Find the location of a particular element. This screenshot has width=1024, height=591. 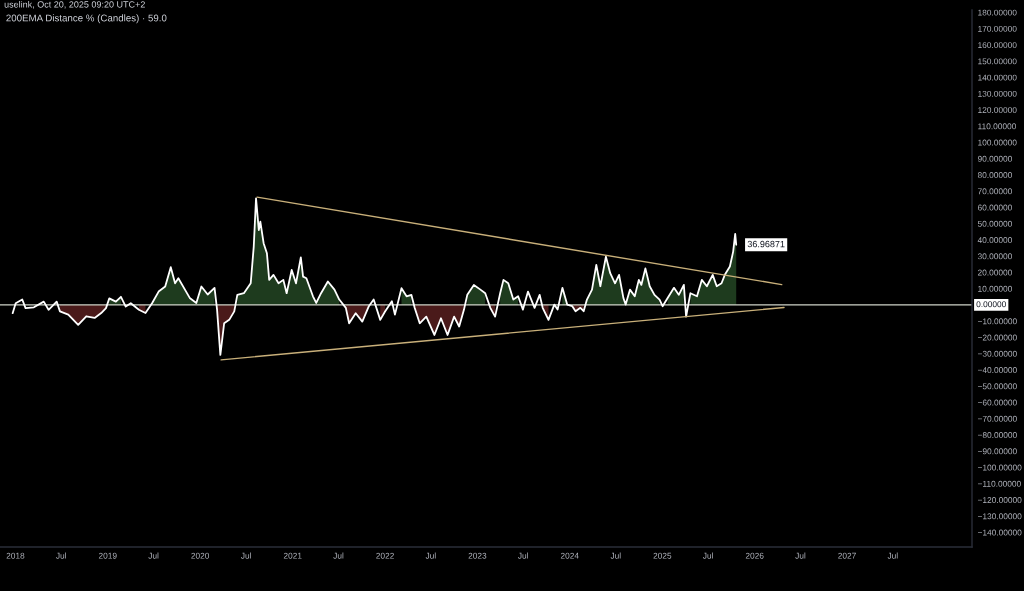

y-tick-label: −40.00000 is located at coordinates (997, 370).